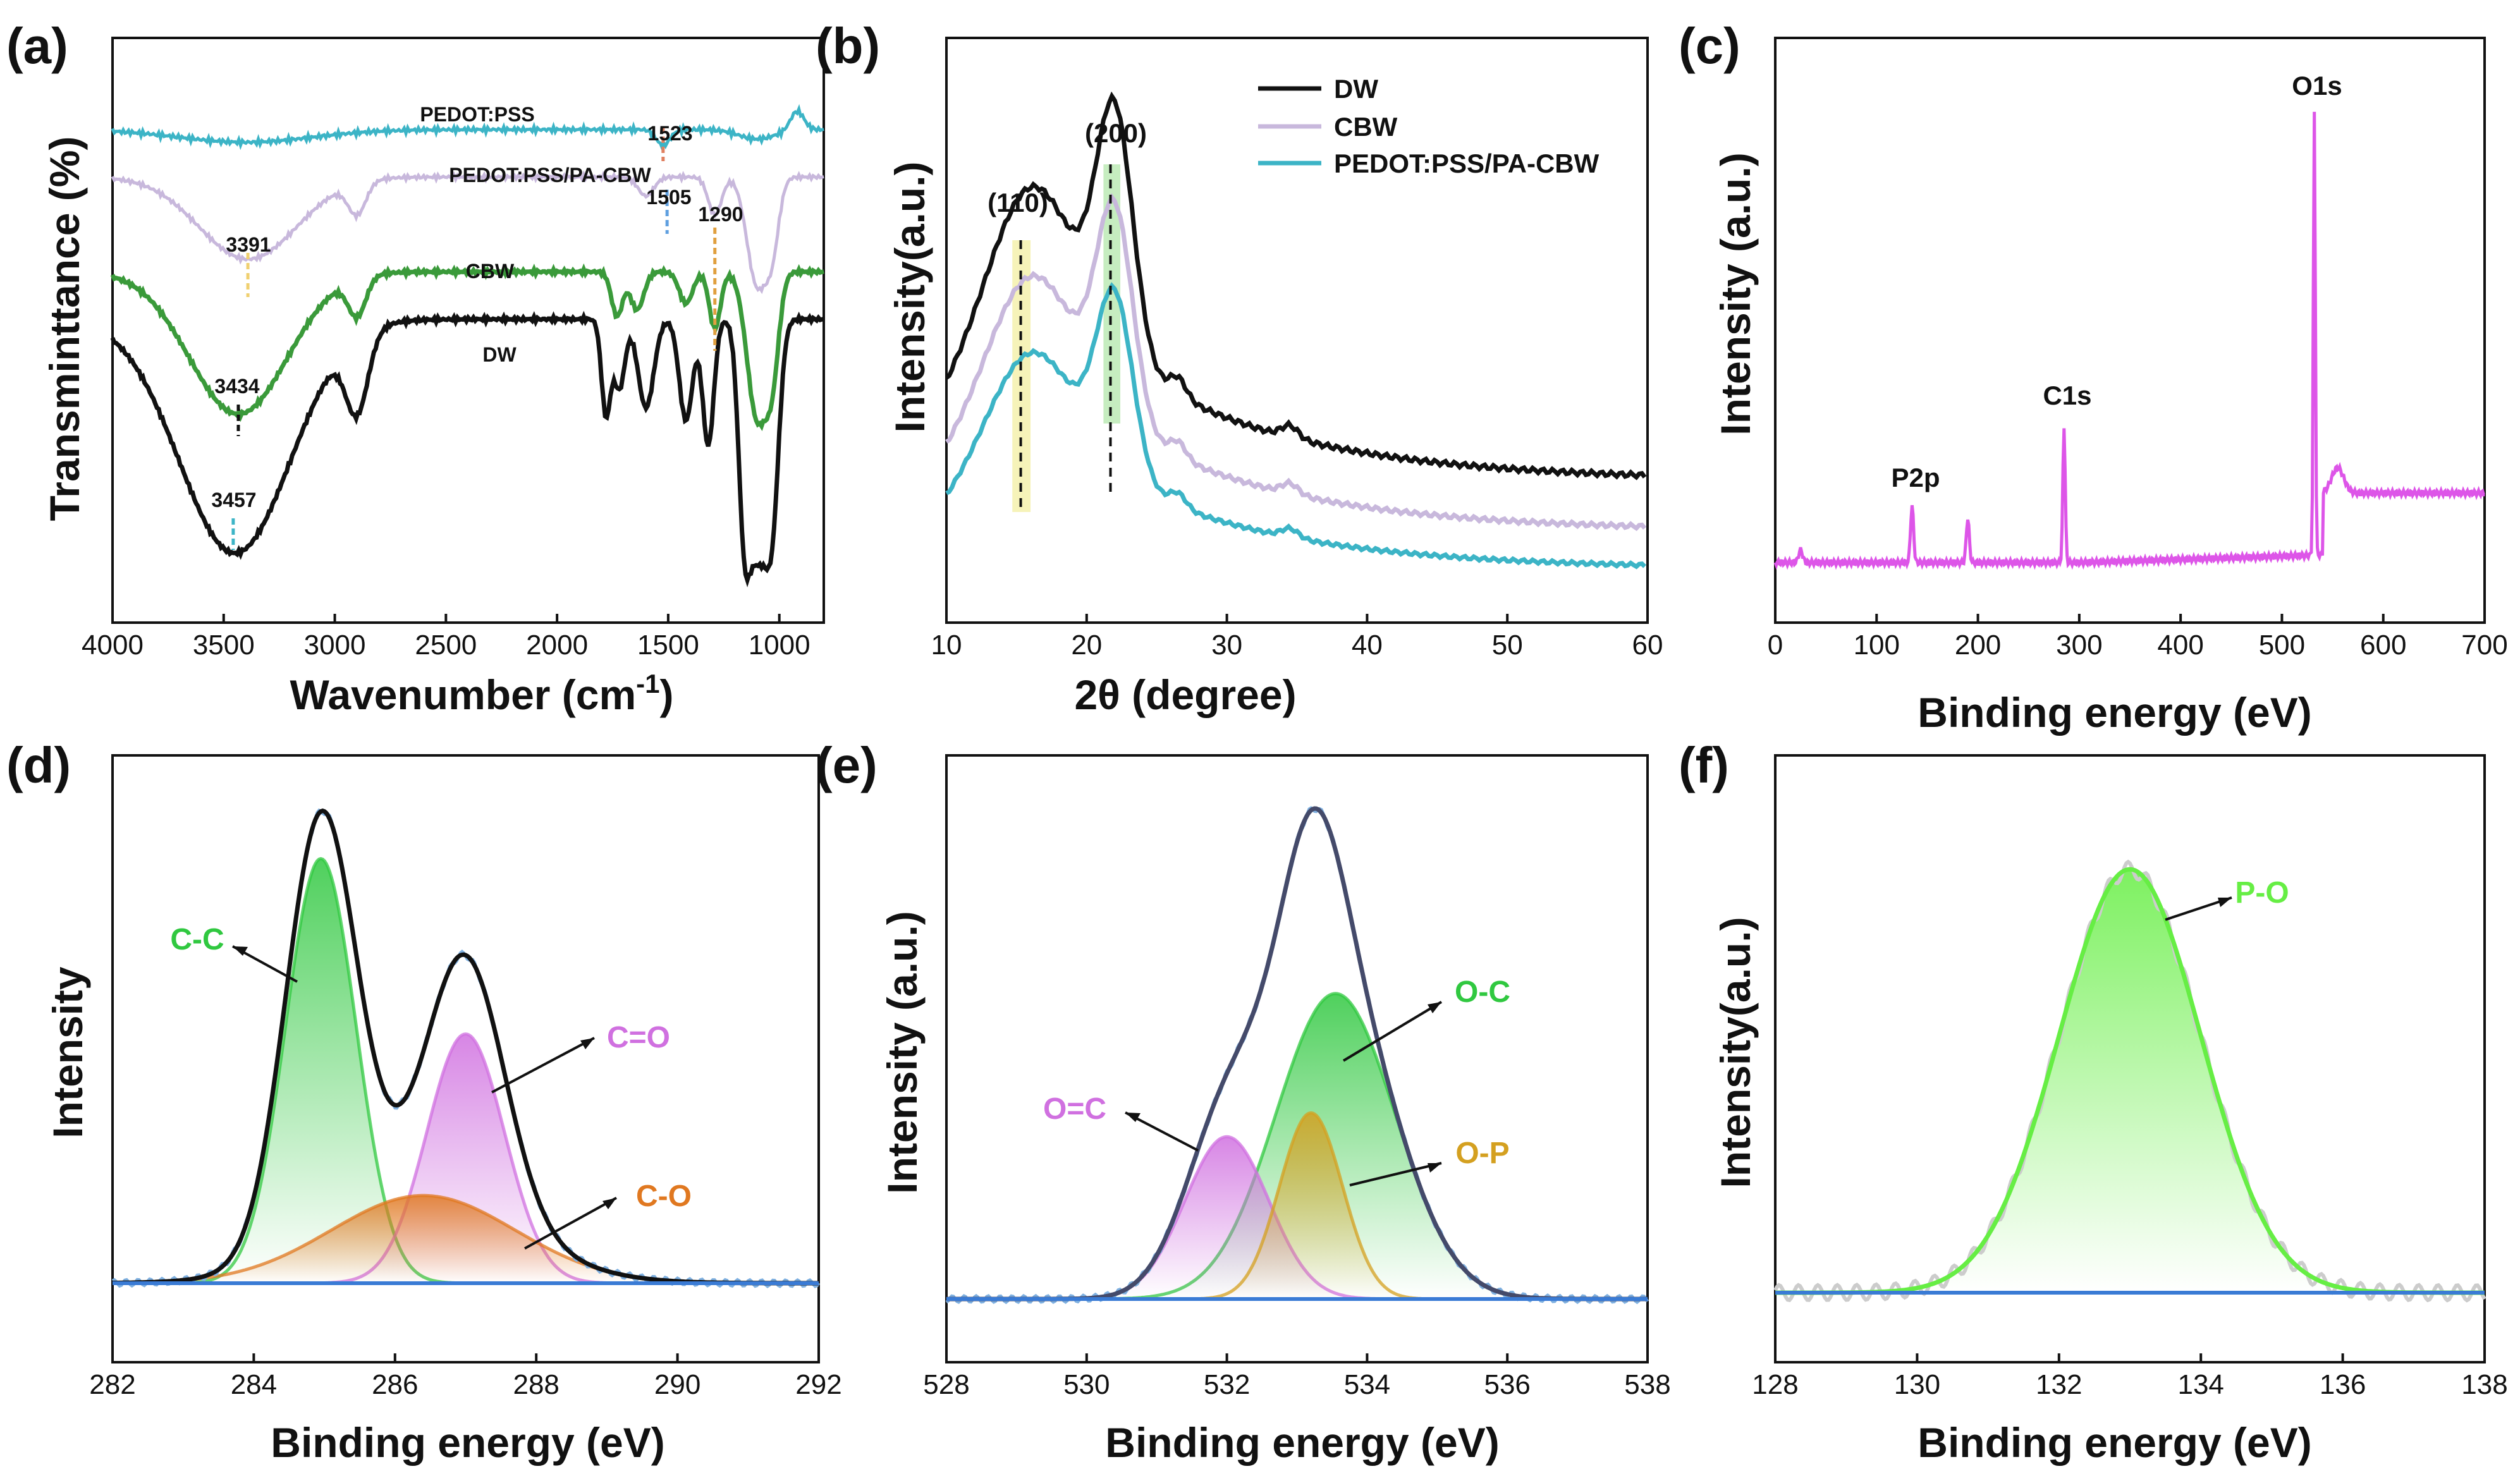 The width and height of the screenshot is (2520, 1476). What do you see at coordinates (609, 1203) in the screenshot?
I see `arrowhead-c-o` at bounding box center [609, 1203].